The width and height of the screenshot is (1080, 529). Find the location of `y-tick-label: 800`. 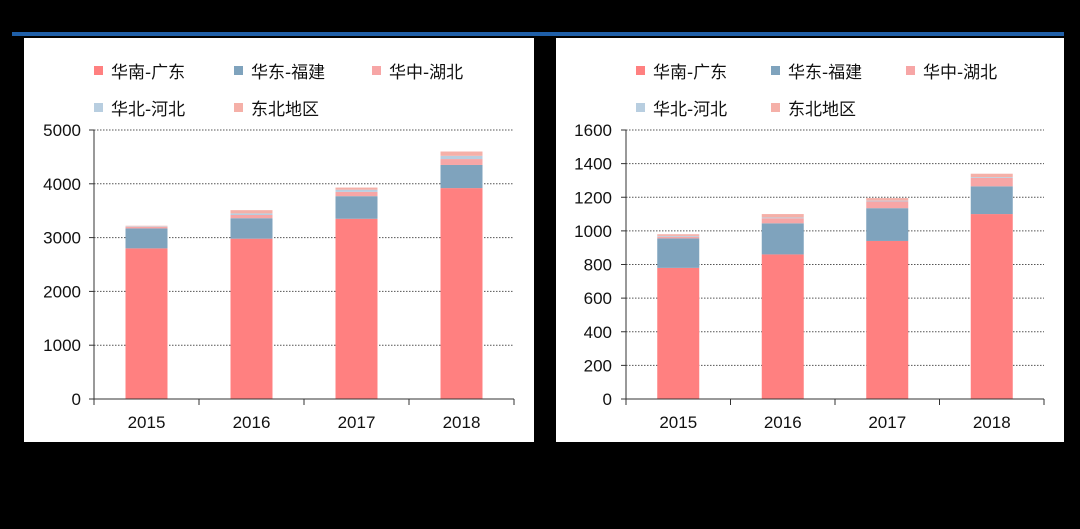

y-tick-label: 800 is located at coordinates (598, 265).